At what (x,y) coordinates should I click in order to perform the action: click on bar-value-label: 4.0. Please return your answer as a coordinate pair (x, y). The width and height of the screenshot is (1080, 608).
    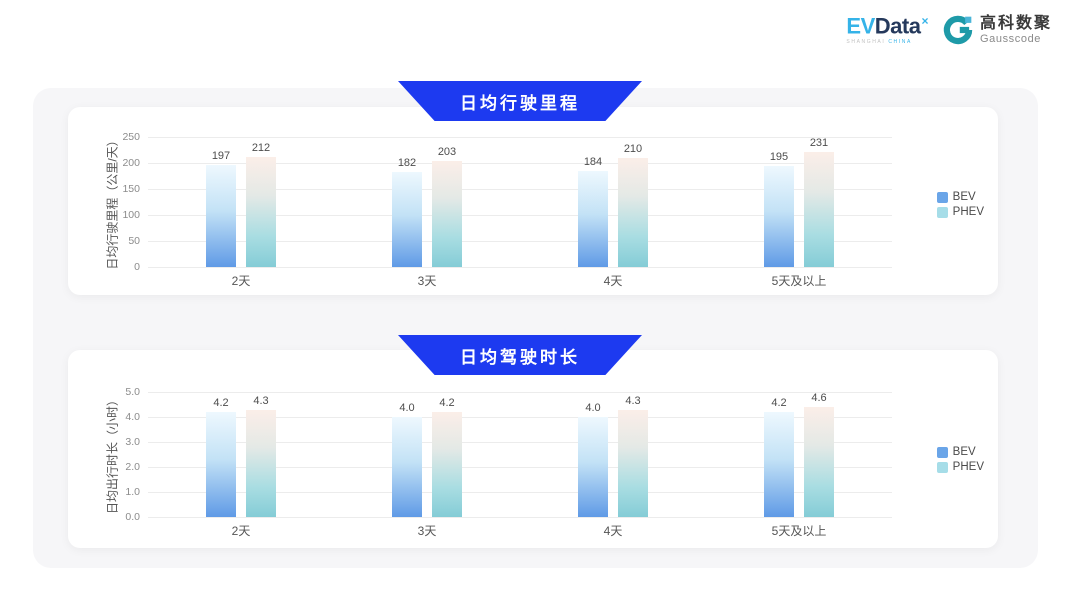
    Looking at the image, I should click on (593, 408).